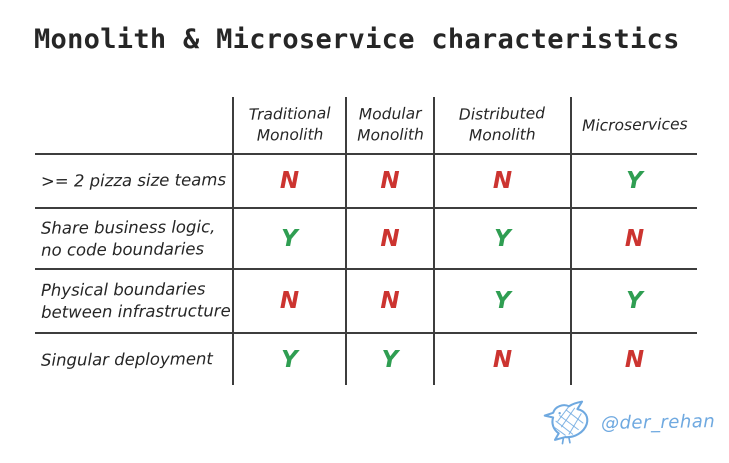  What do you see at coordinates (357, 39) in the screenshot?
I see `page-title: Monolith & Microservice characteristics` at bounding box center [357, 39].